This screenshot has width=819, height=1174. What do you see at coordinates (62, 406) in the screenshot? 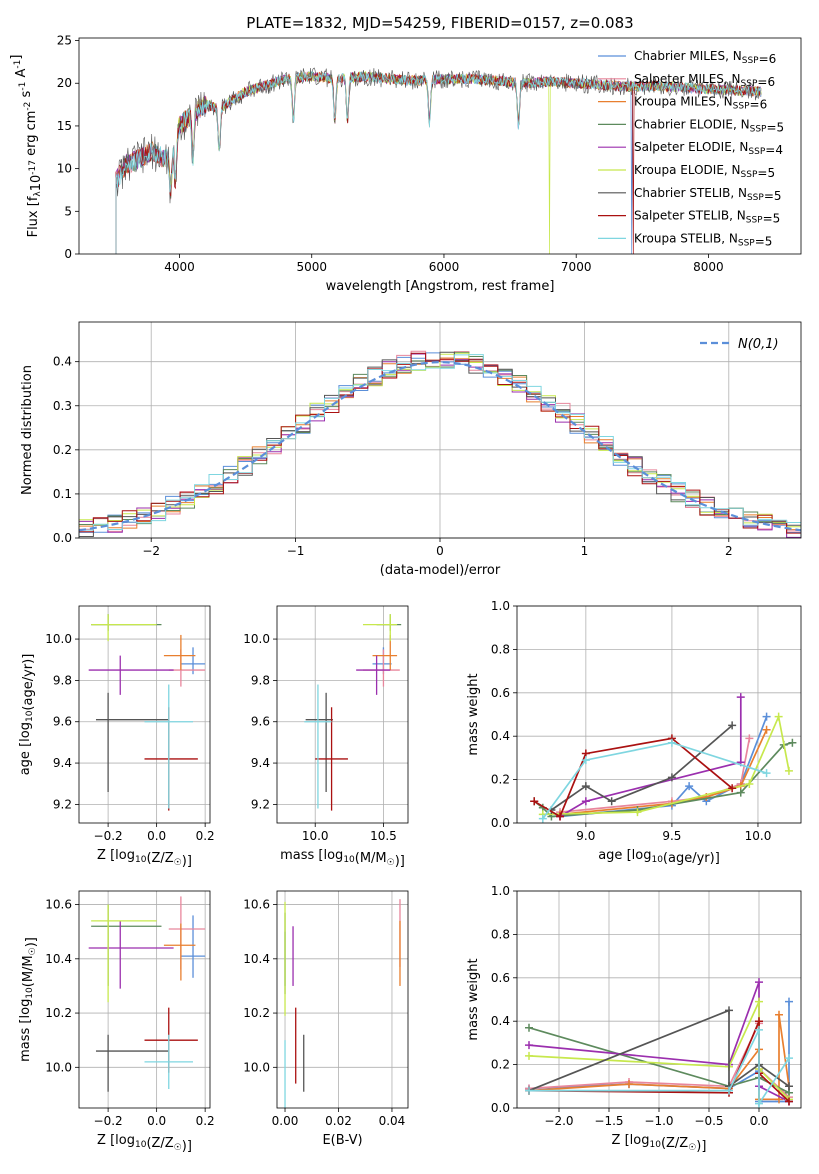
I see `y-tick-label: 0.3` at bounding box center [62, 406].